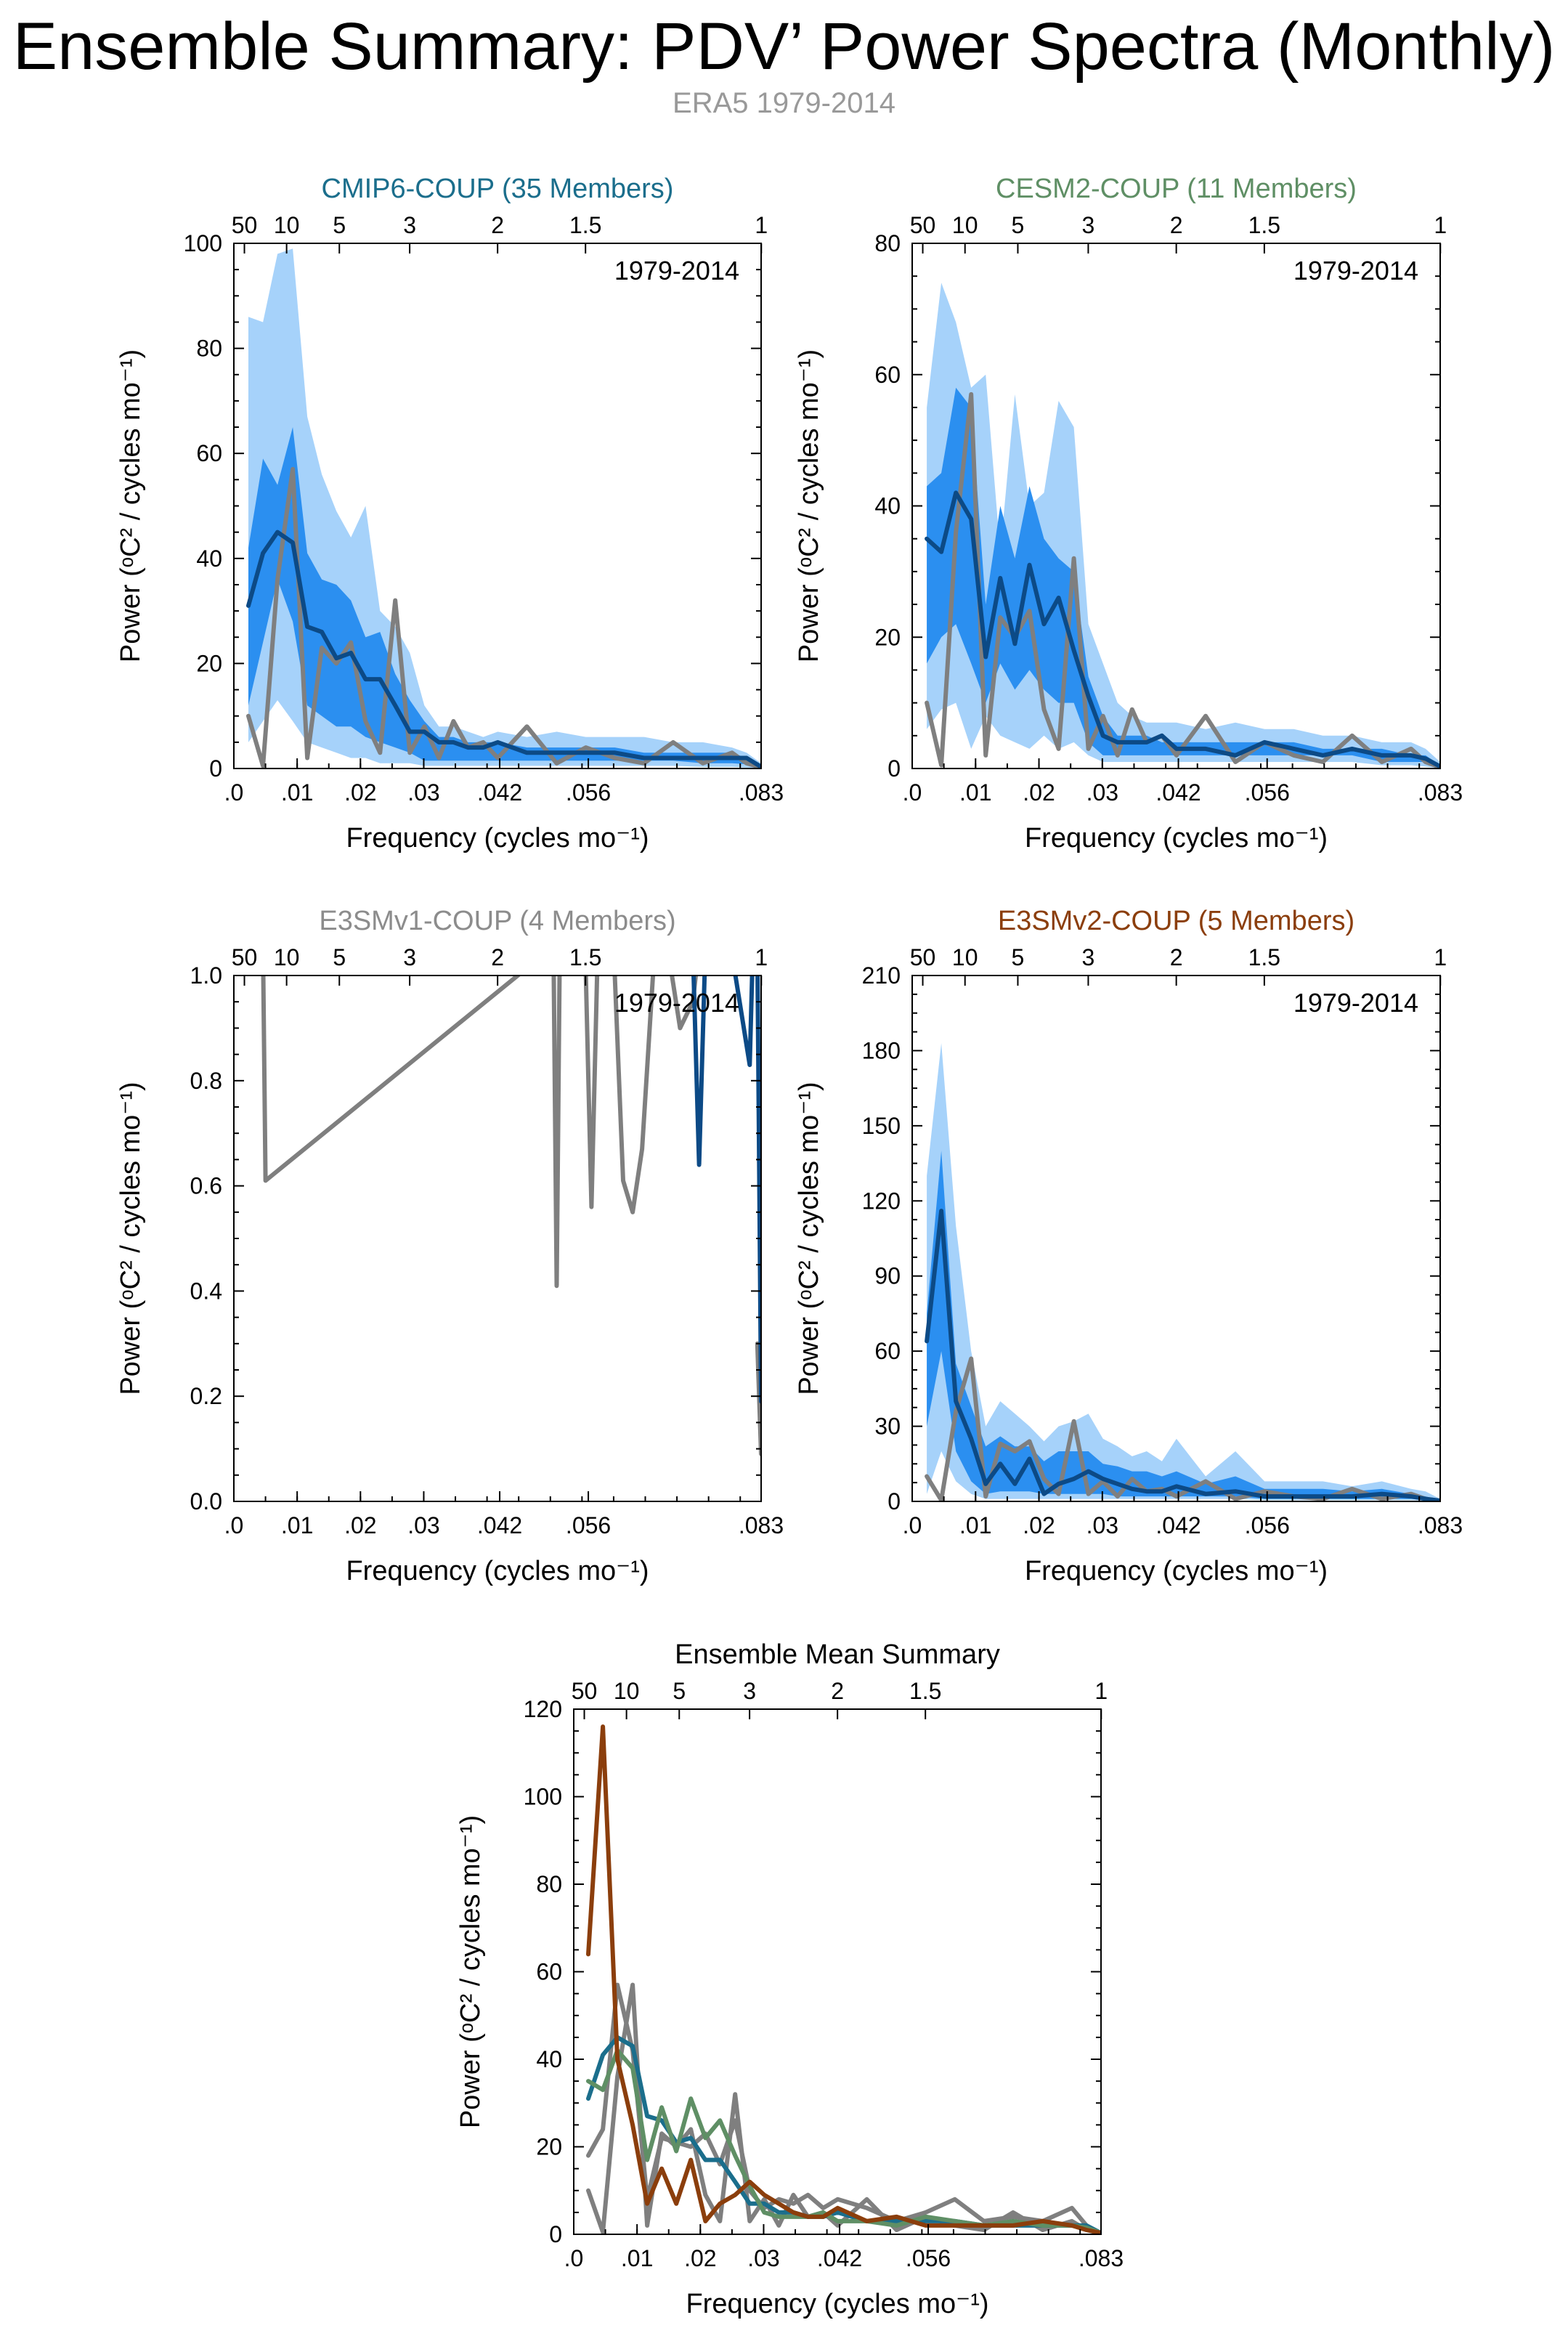 The width and height of the screenshot is (1568, 2328). Describe the element at coordinates (1182, 1355) in the screenshot. I see `series-line-ensemble_mean` at that location.